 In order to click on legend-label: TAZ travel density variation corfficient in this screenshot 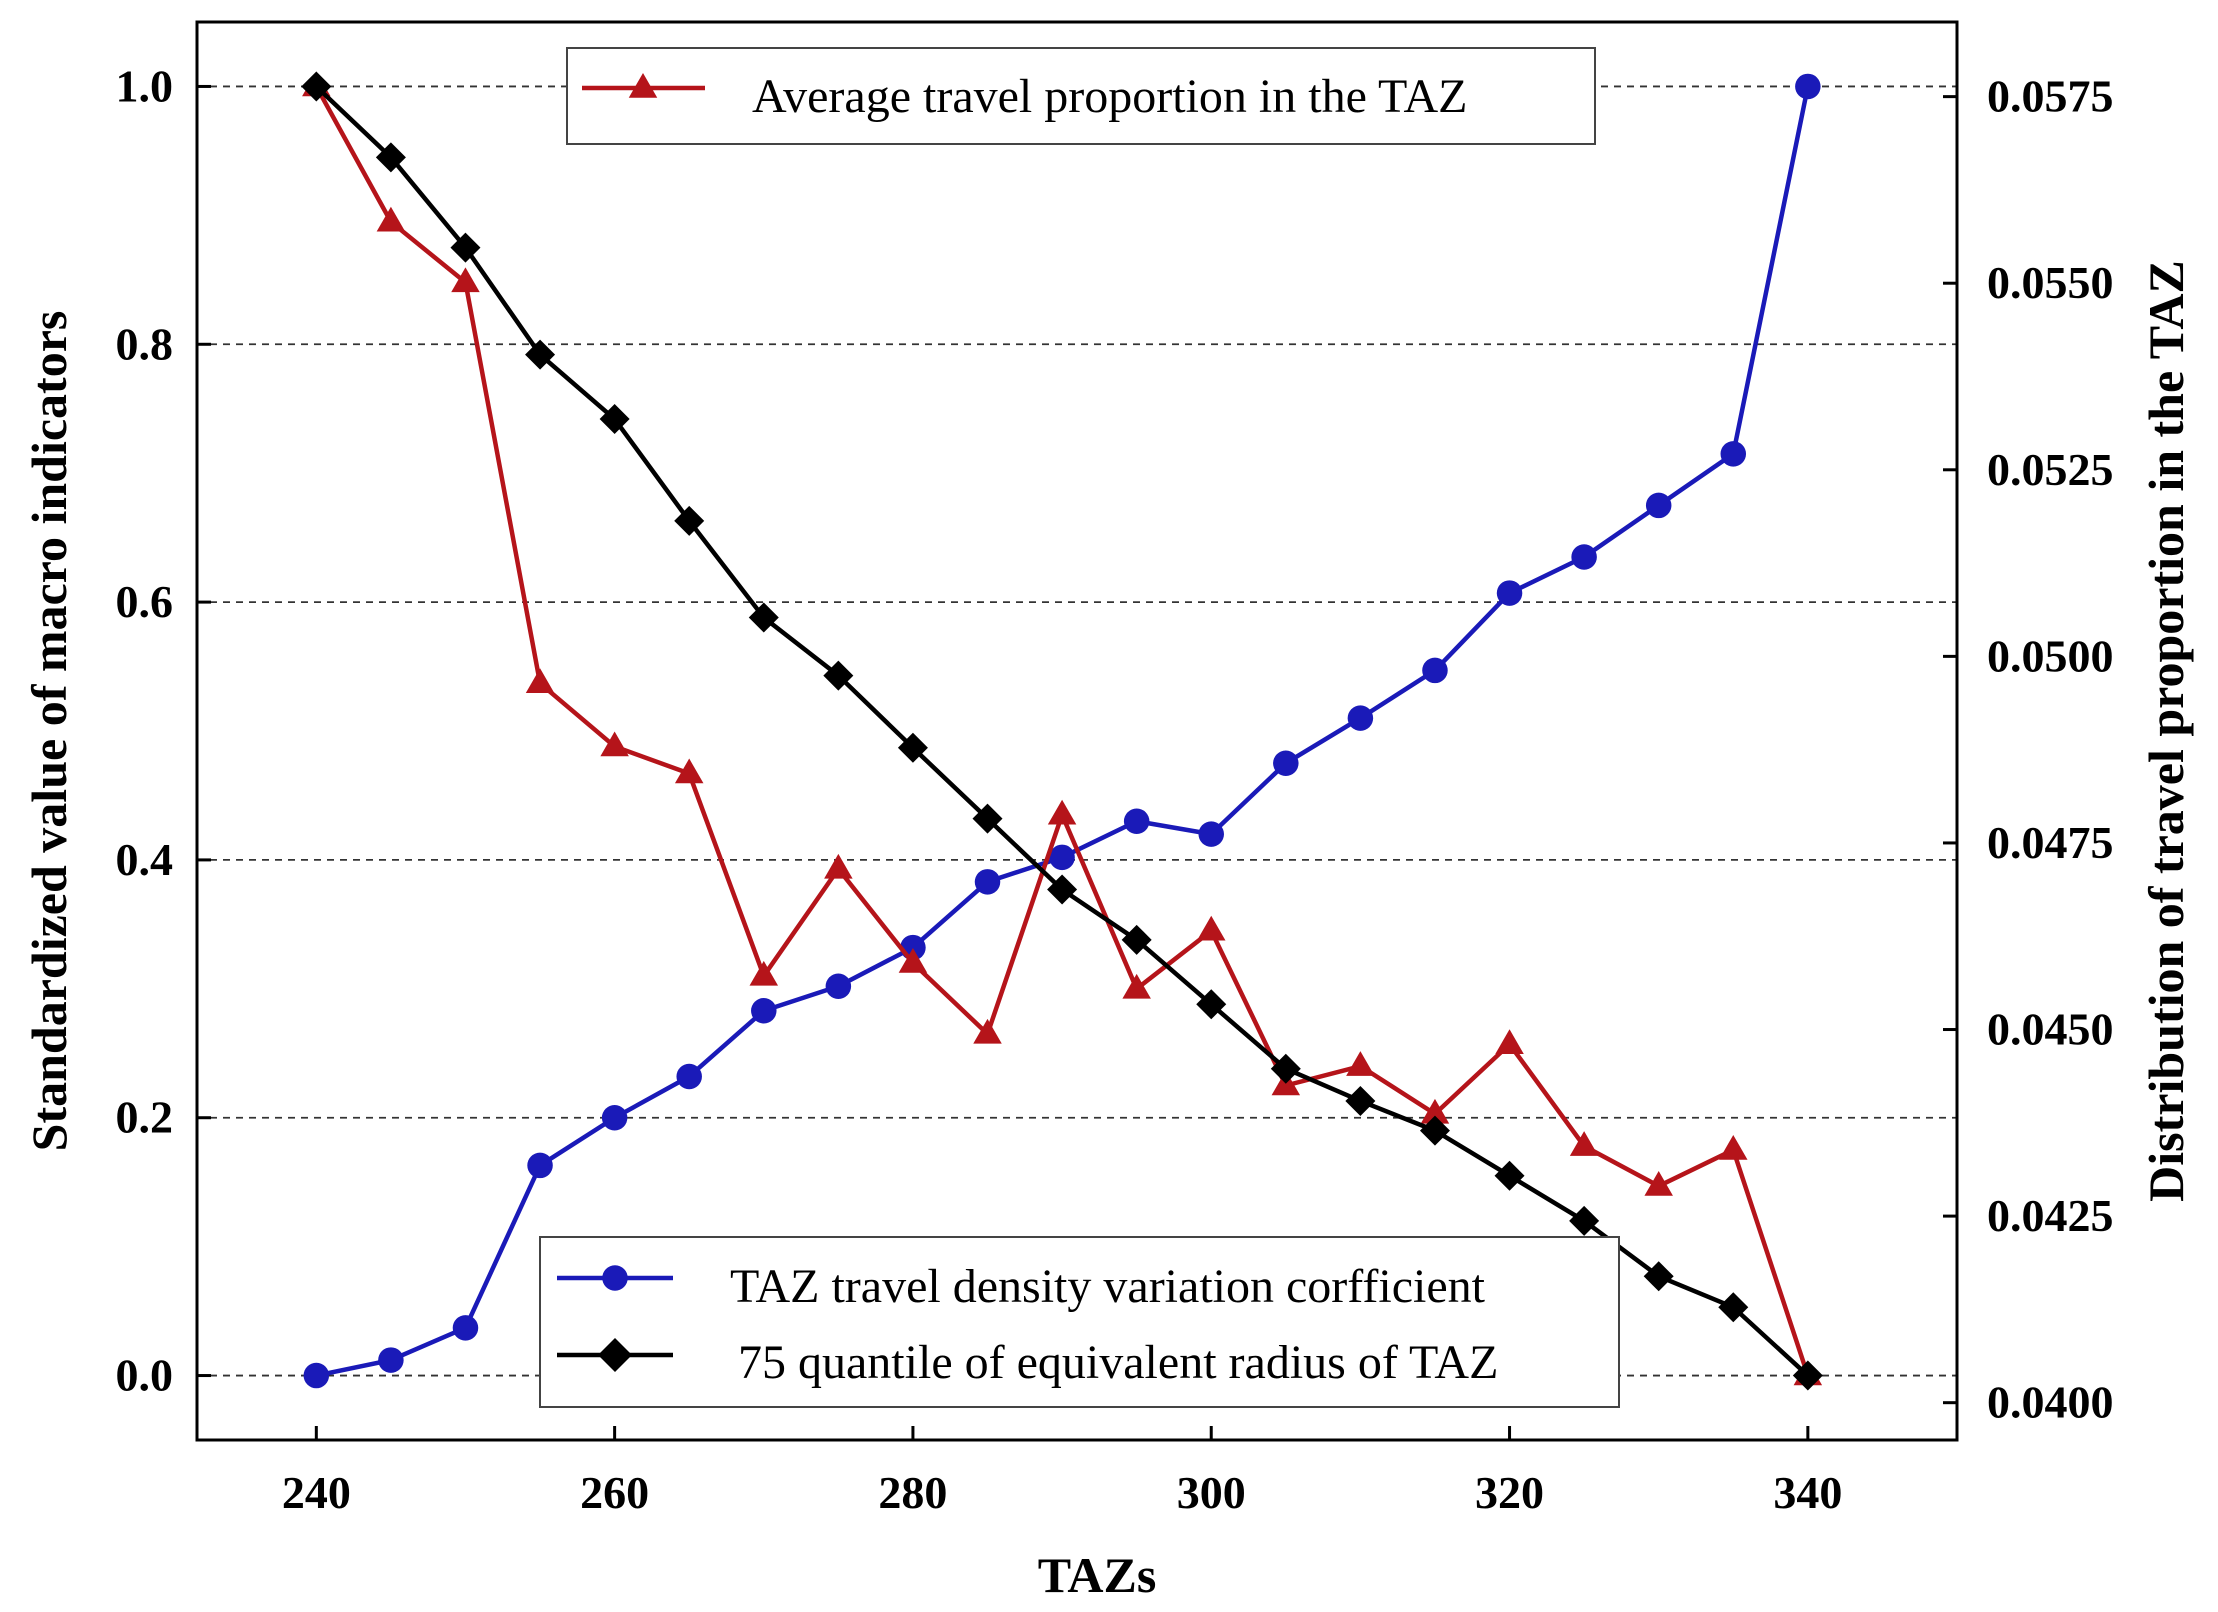, I will do `click(1108, 1286)`.